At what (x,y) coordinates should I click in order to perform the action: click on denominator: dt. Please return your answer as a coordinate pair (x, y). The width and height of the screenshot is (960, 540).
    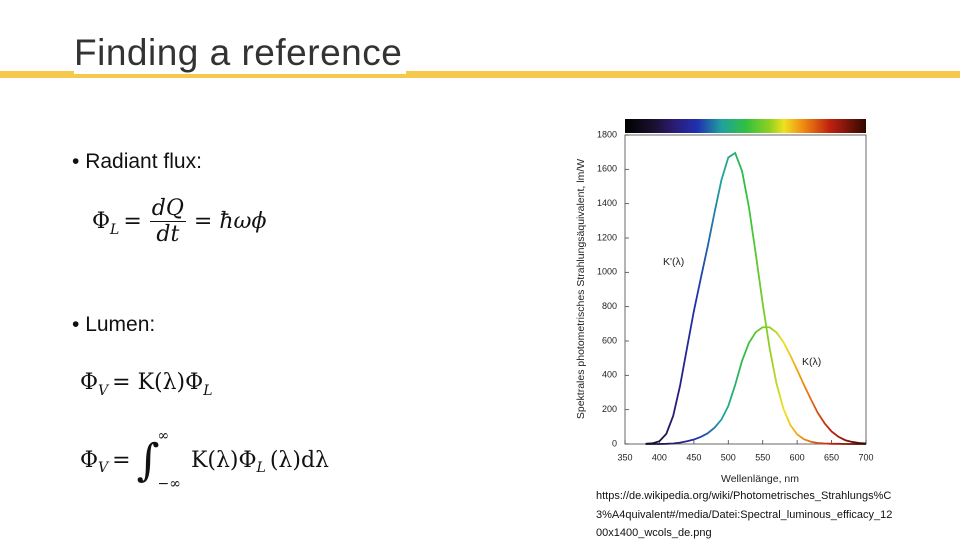
    Looking at the image, I should click on (168, 234).